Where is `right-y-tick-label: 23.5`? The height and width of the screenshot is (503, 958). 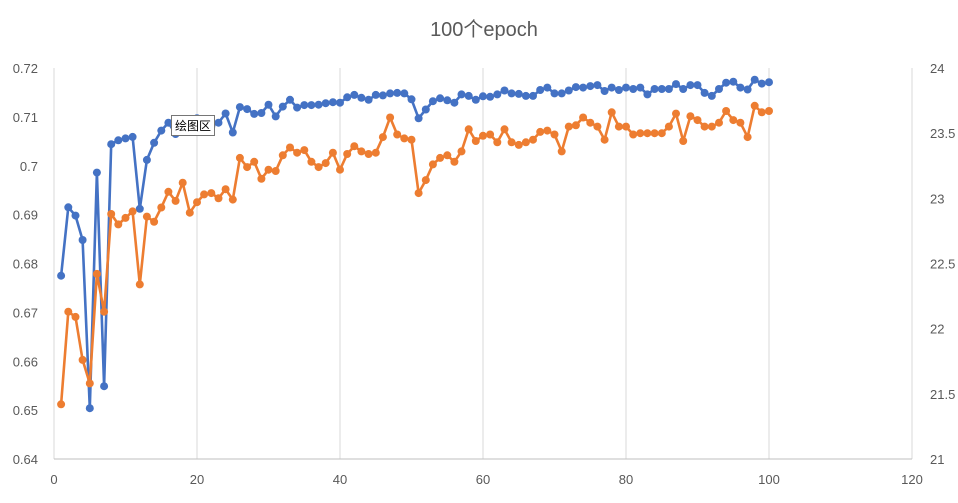
right-y-tick-label: 23.5 is located at coordinates (942, 133).